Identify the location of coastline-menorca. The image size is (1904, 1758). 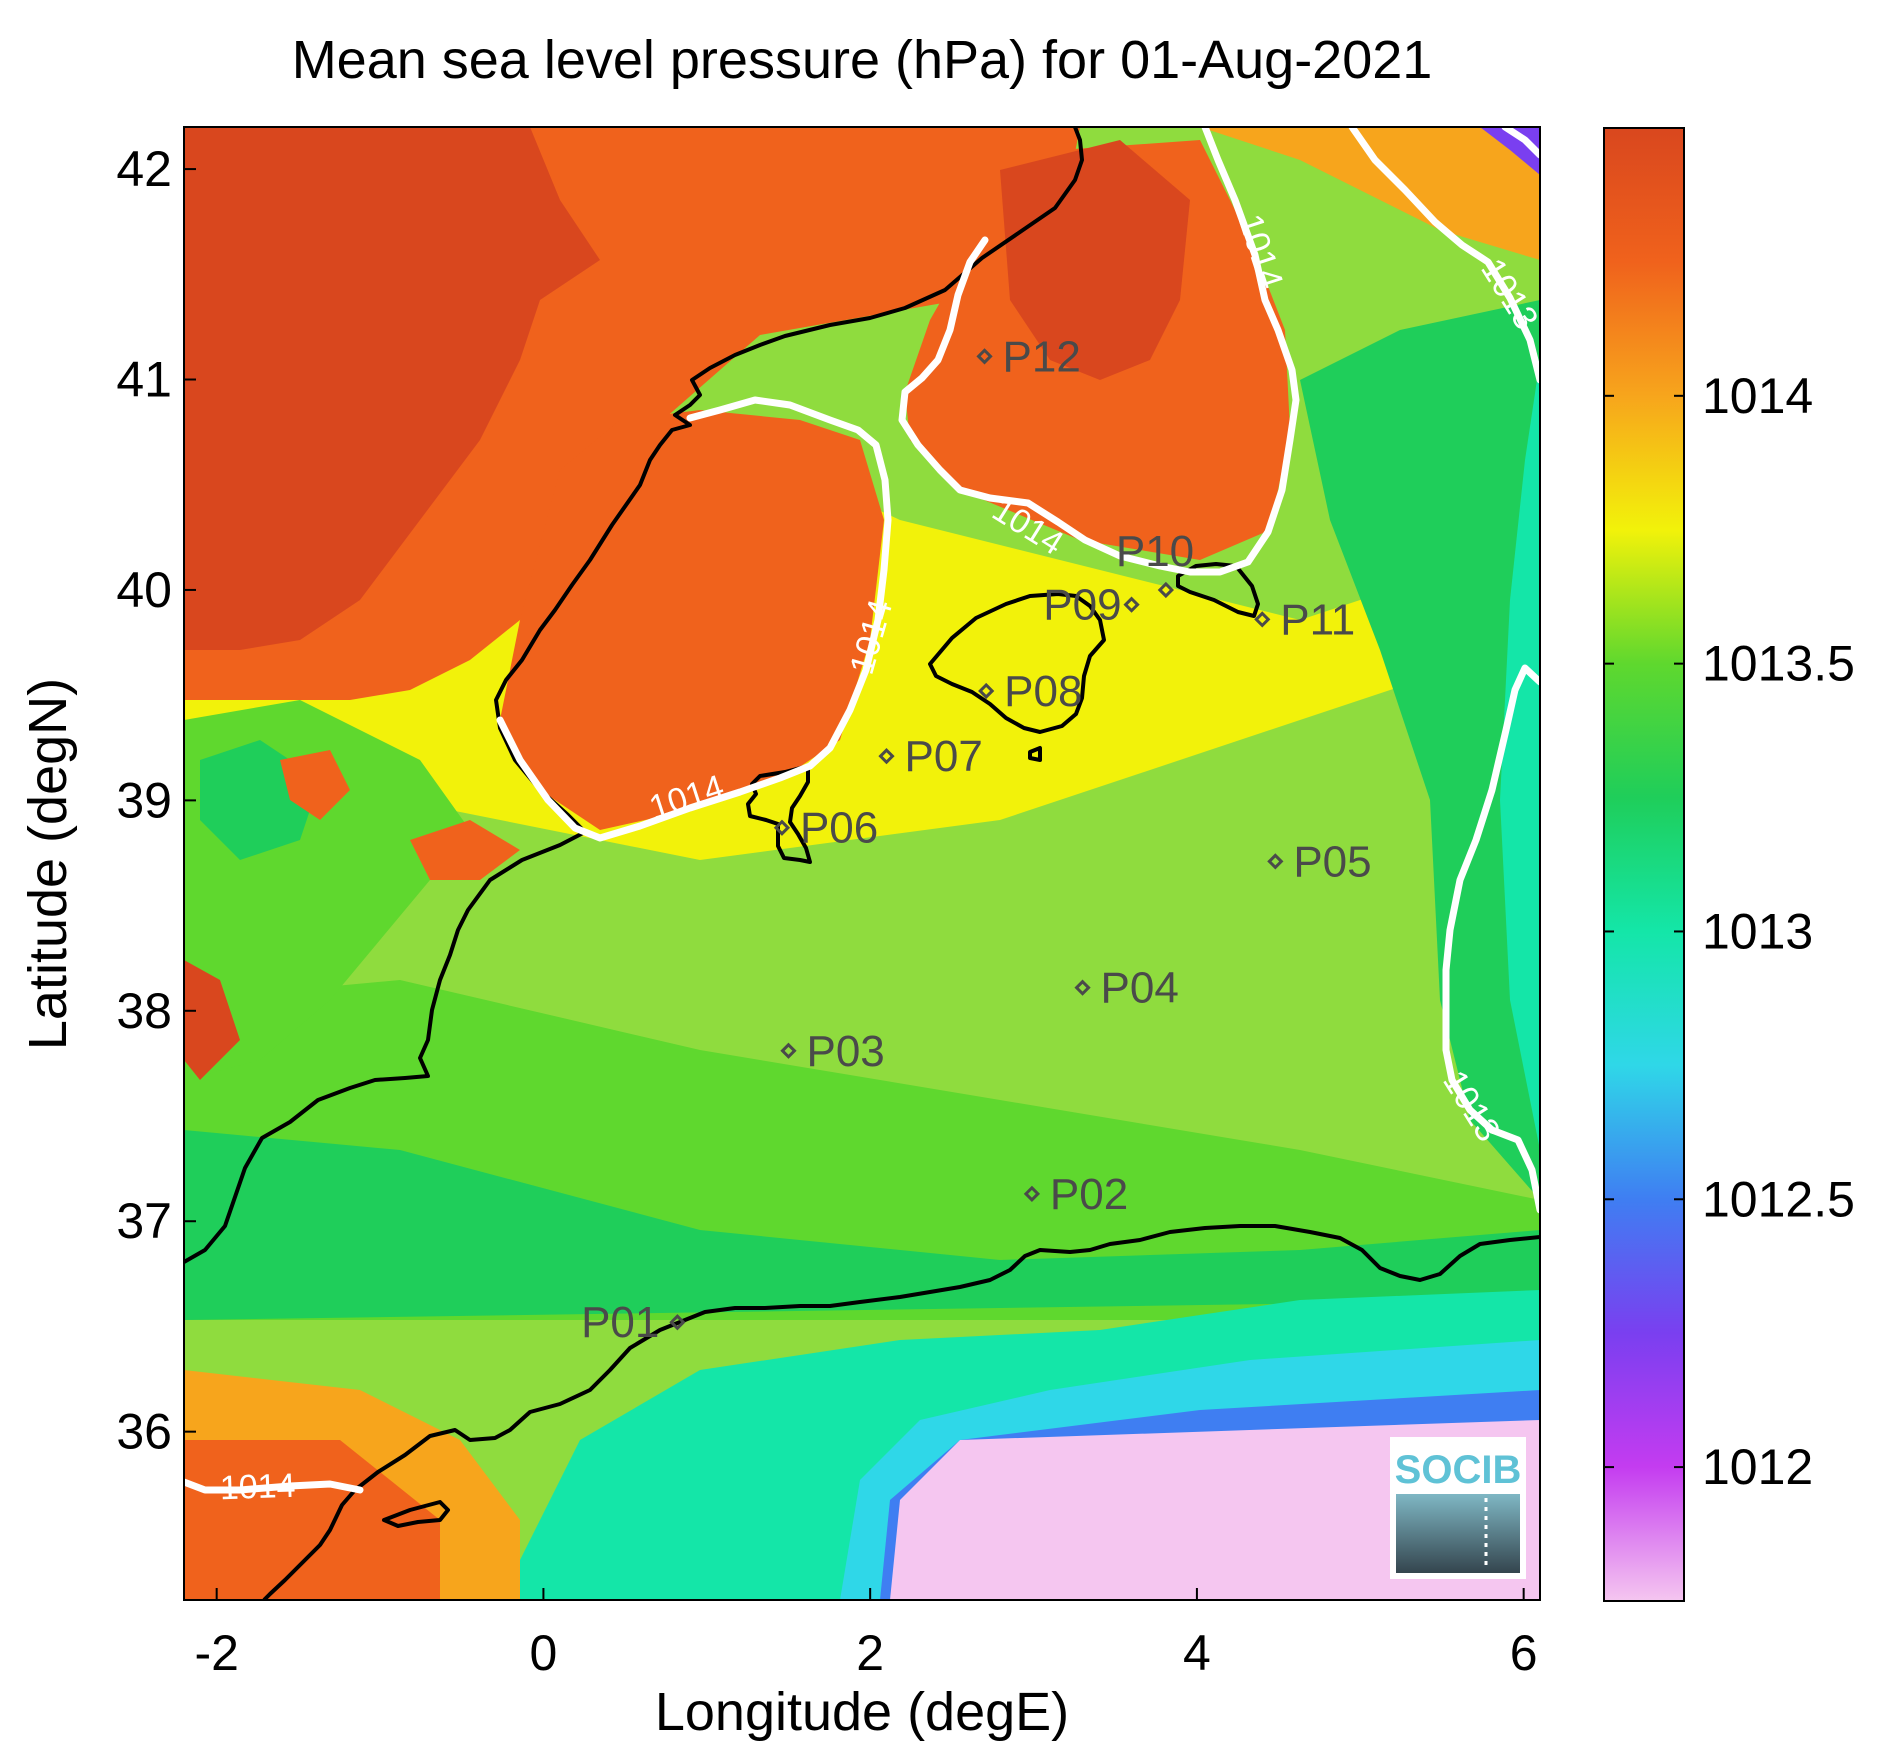
(1218, 590).